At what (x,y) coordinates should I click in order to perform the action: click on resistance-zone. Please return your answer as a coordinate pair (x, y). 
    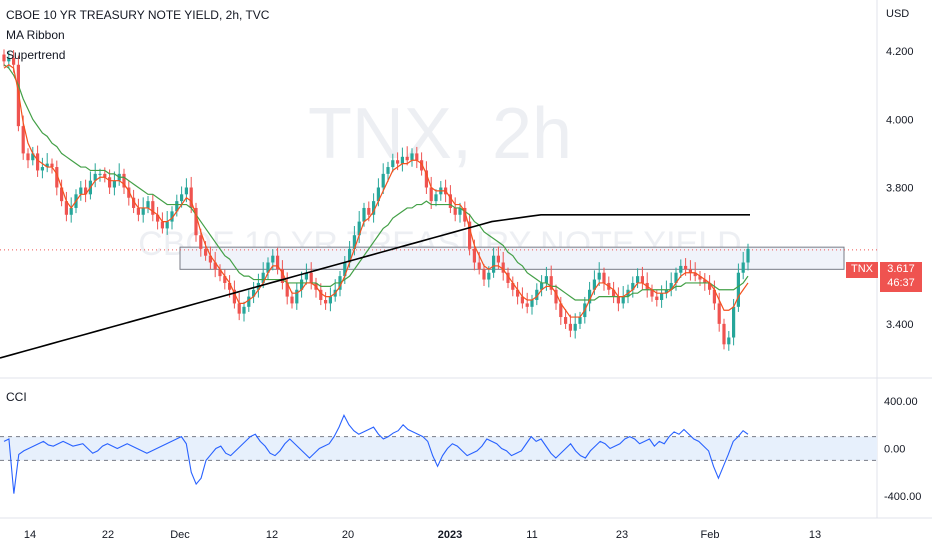
    Looking at the image, I should click on (438, 258).